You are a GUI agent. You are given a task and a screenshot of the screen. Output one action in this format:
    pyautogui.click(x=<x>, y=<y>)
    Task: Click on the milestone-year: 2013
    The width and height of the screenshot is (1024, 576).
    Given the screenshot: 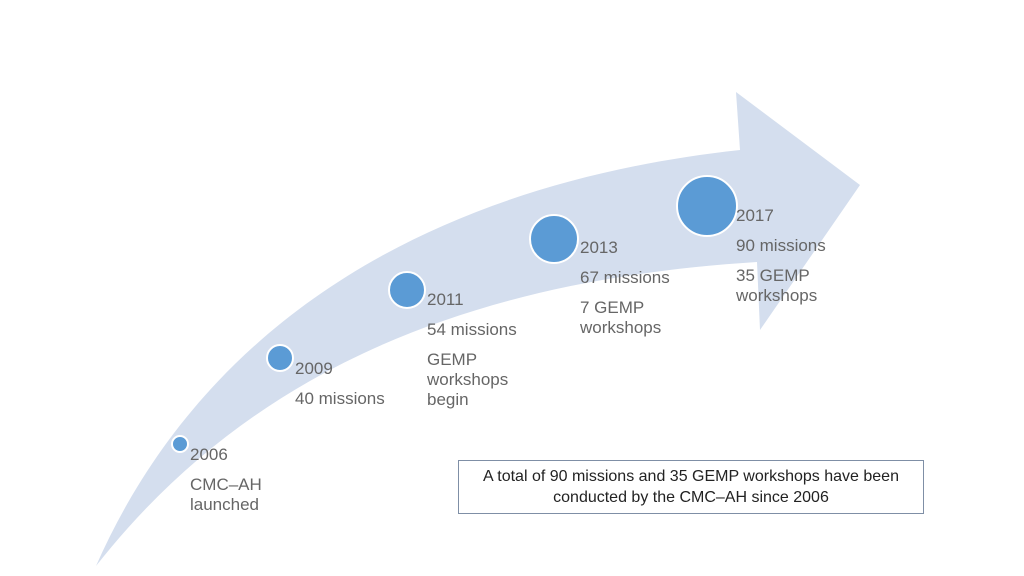 What is the action you would take?
    pyautogui.click(x=599, y=247)
    